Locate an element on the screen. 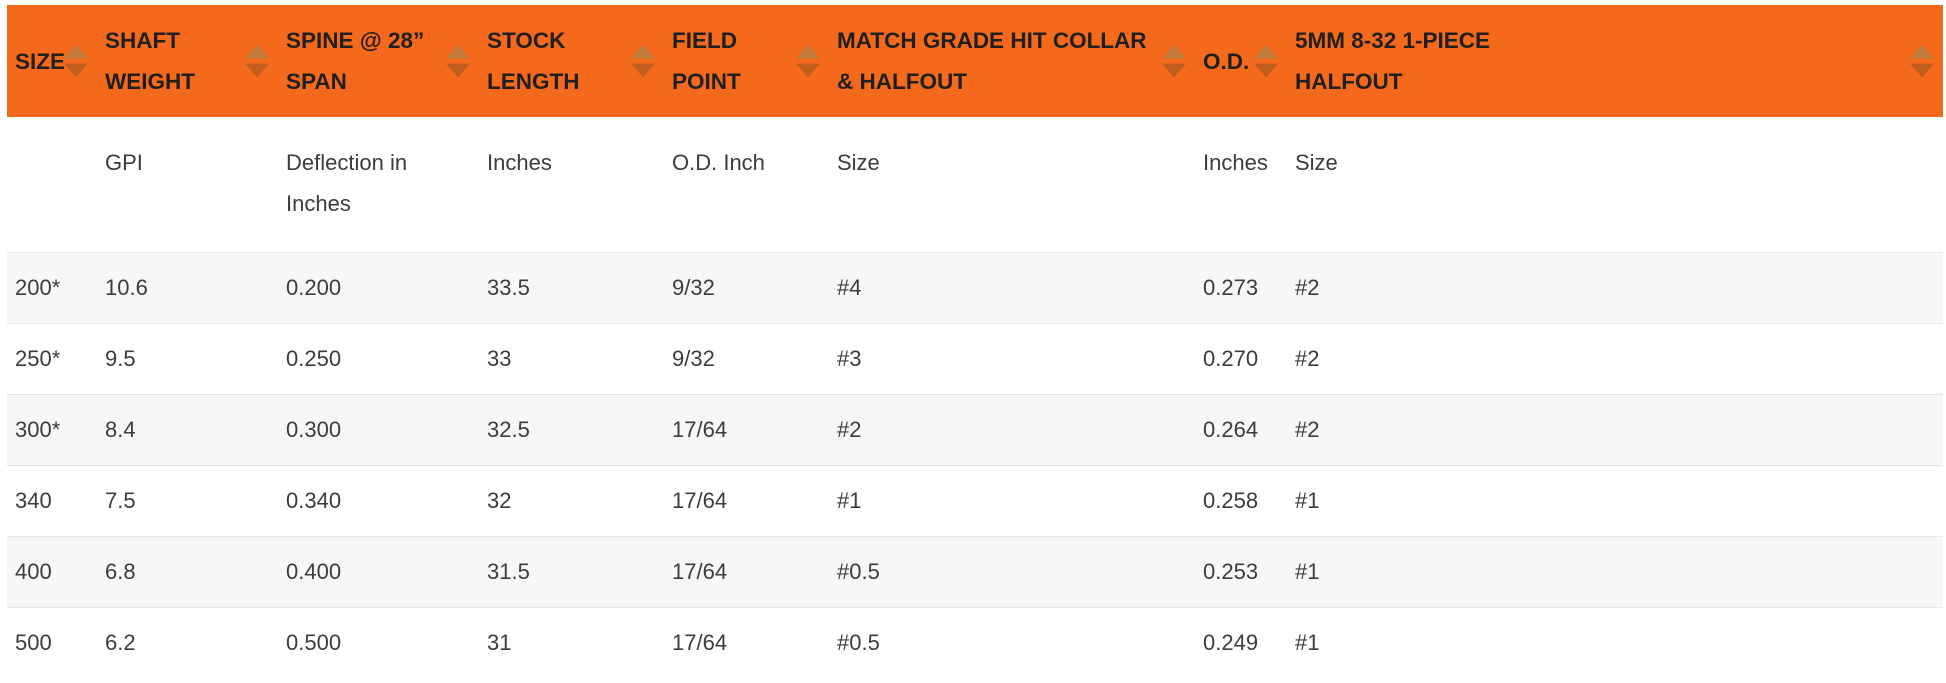  column-header-spine-label: SPINE @ 28” SPAN is located at coordinates (355, 61).